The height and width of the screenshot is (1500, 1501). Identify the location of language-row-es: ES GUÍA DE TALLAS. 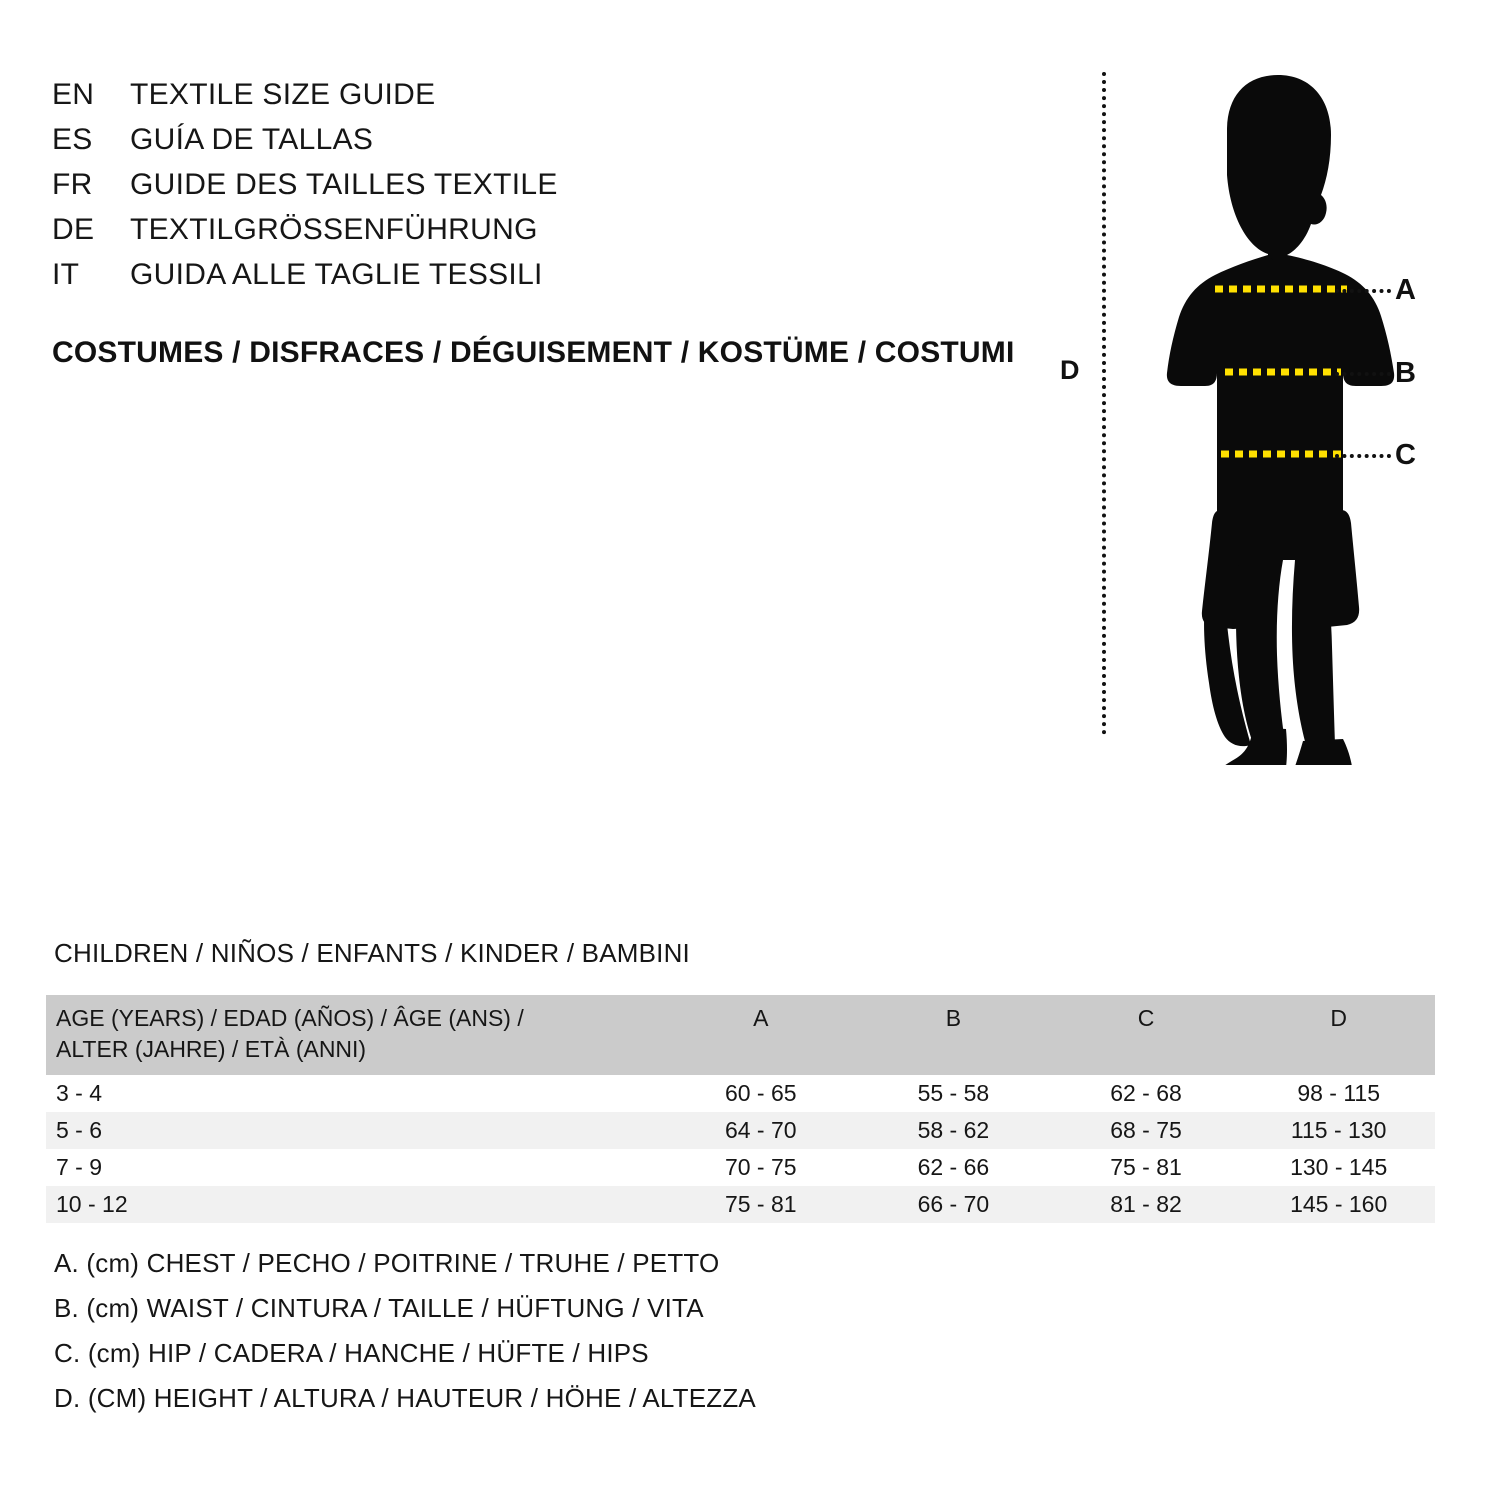
(305, 145).